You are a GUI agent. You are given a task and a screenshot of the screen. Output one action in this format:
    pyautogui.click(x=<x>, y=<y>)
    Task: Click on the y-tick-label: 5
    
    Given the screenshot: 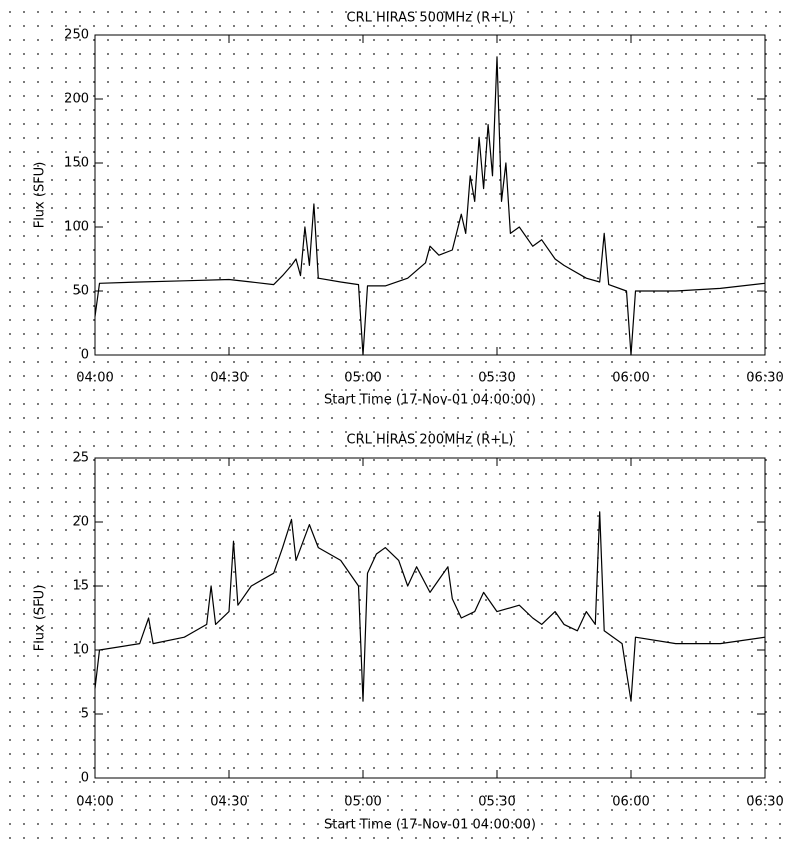 What is the action you would take?
    pyautogui.click(x=85, y=714)
    